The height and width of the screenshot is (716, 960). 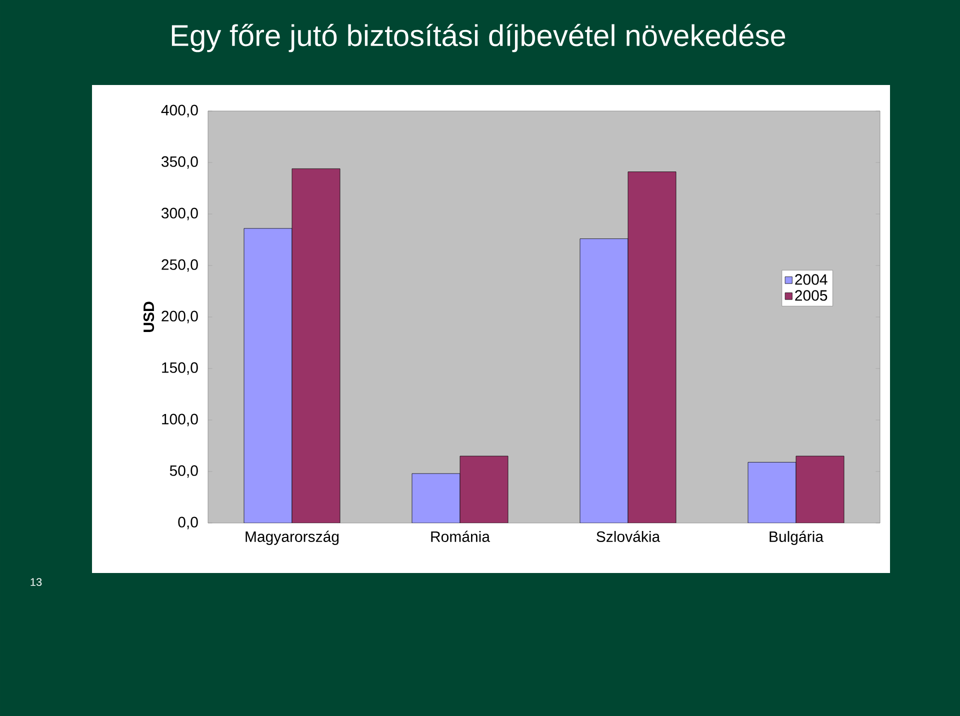 I want to click on legend-label: 2004, so click(x=811, y=279).